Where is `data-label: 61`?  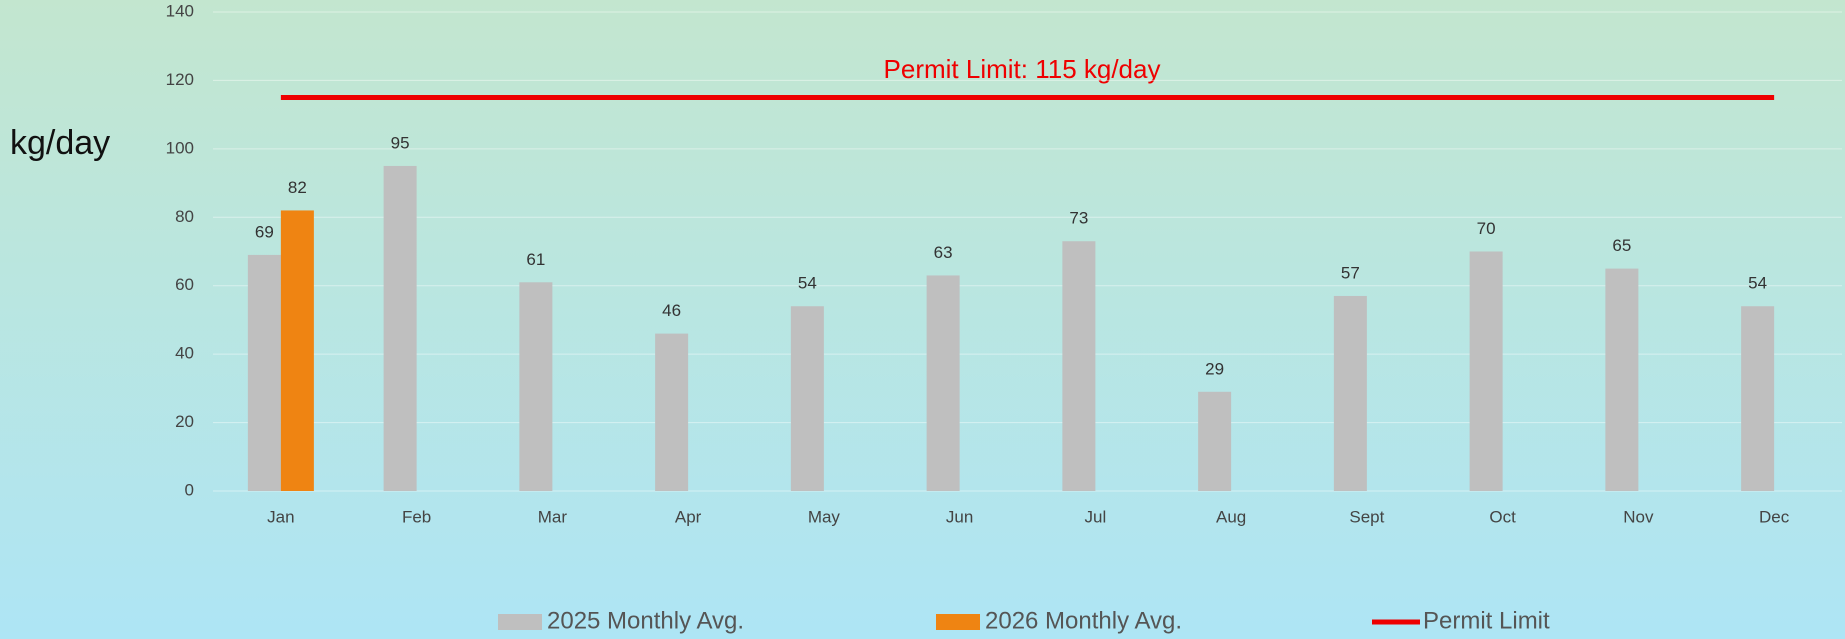
data-label: 61 is located at coordinates (535, 259).